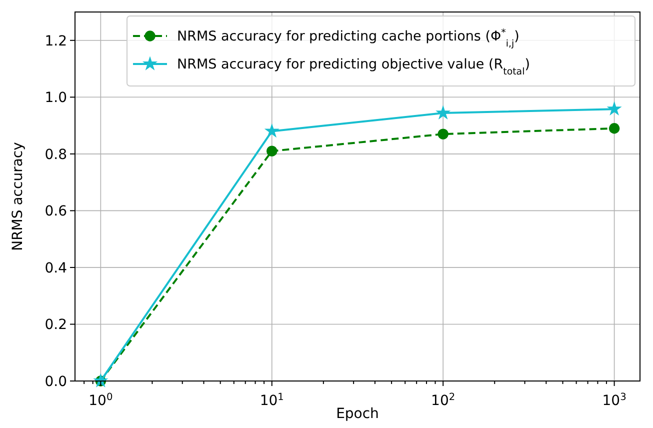 Image resolution: width=653 pixels, height=428 pixels. Describe the element at coordinates (614, 400) in the screenshot. I see `x-tick-label: 10$^{3}$` at that location.